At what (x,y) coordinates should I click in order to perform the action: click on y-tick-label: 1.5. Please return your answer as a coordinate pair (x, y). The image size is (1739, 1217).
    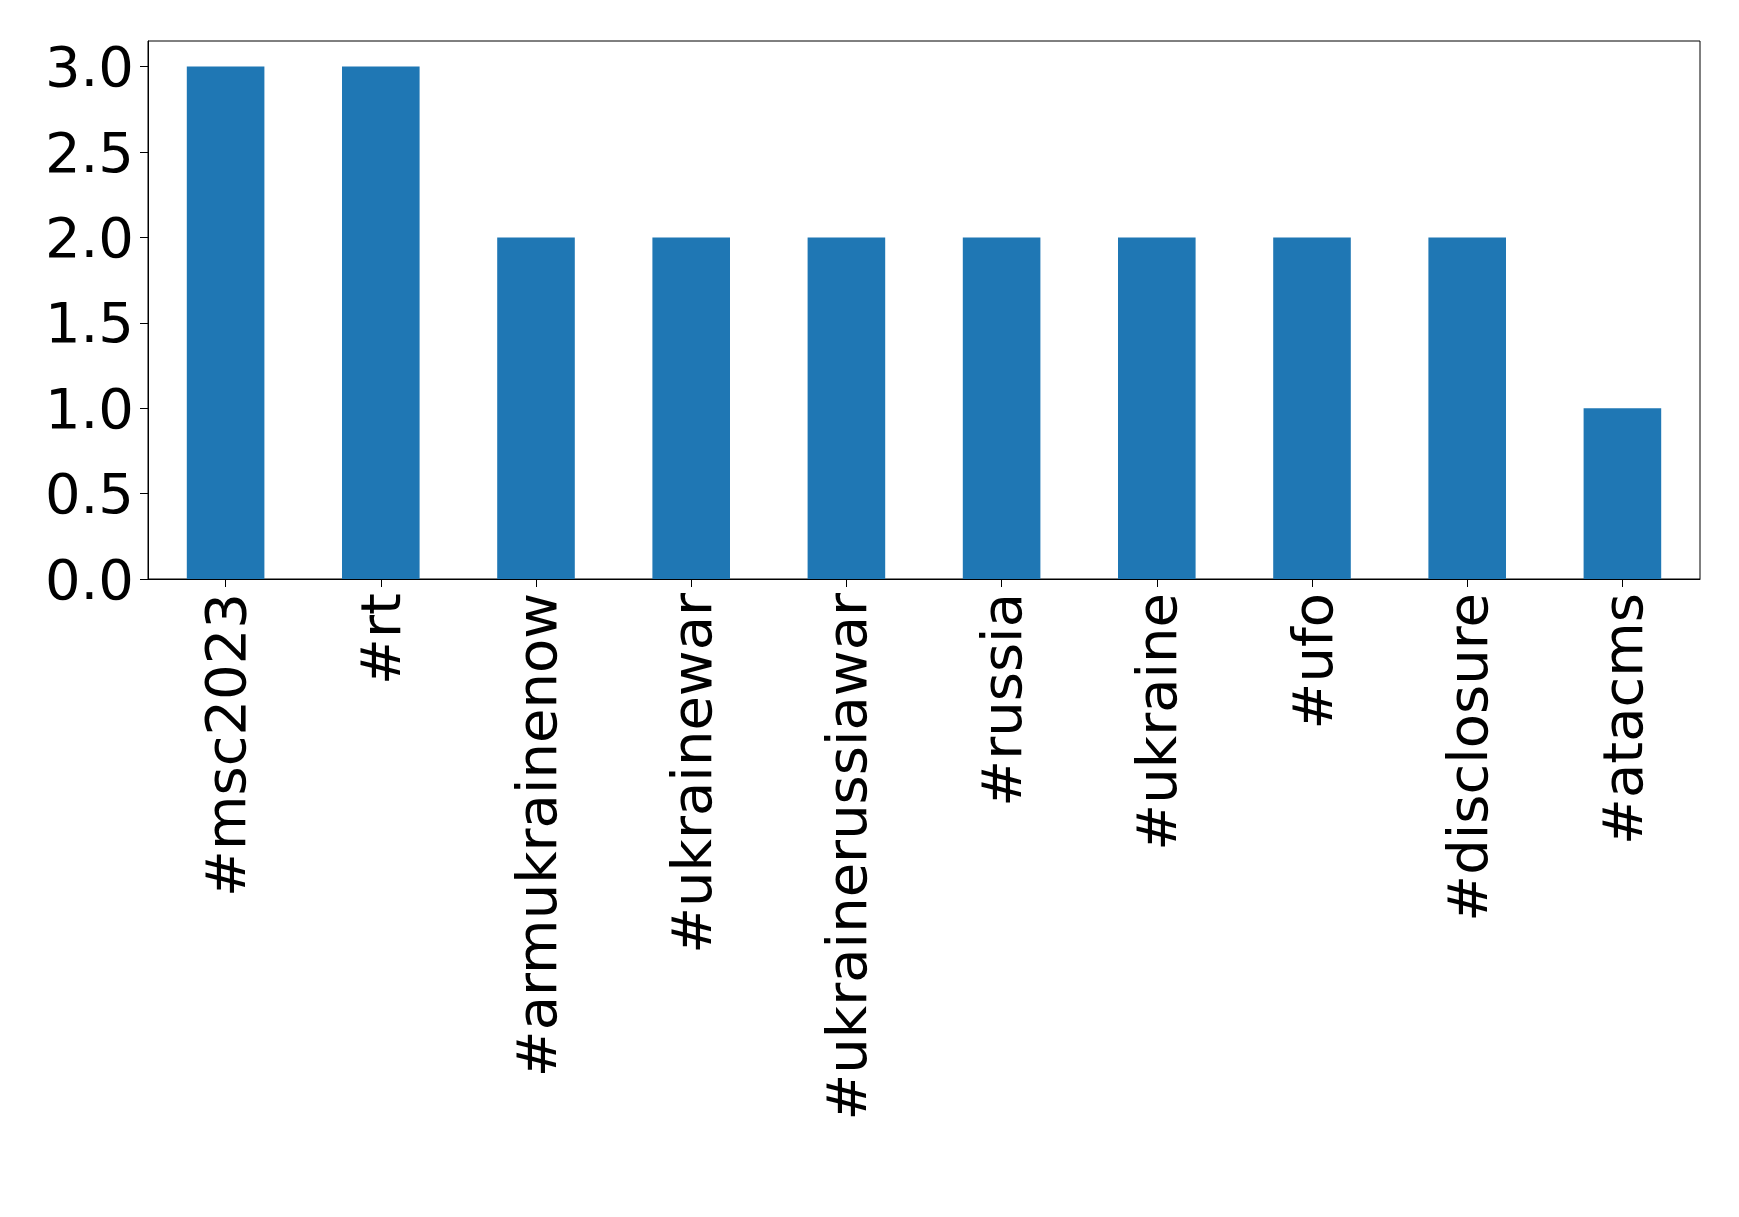
    Looking at the image, I should click on (89, 323).